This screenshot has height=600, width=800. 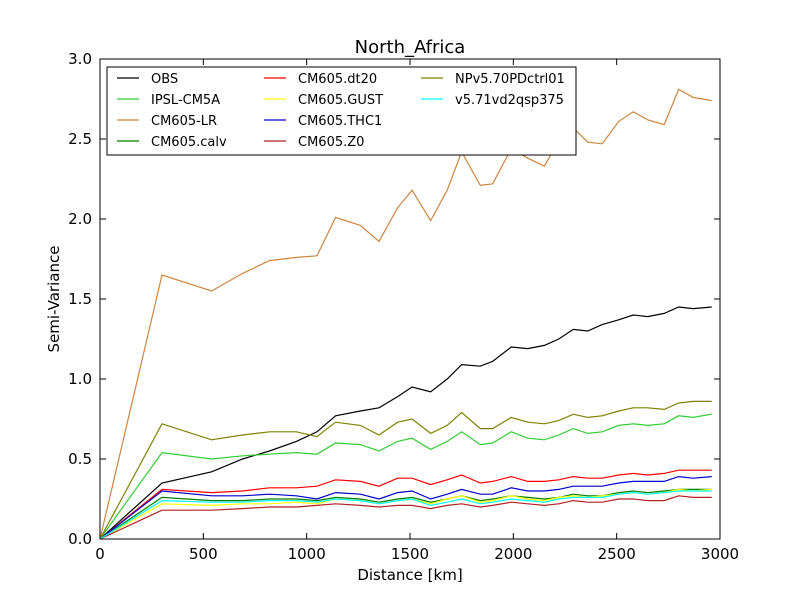 I want to click on y-tick-label: 0.0, so click(x=80, y=539).